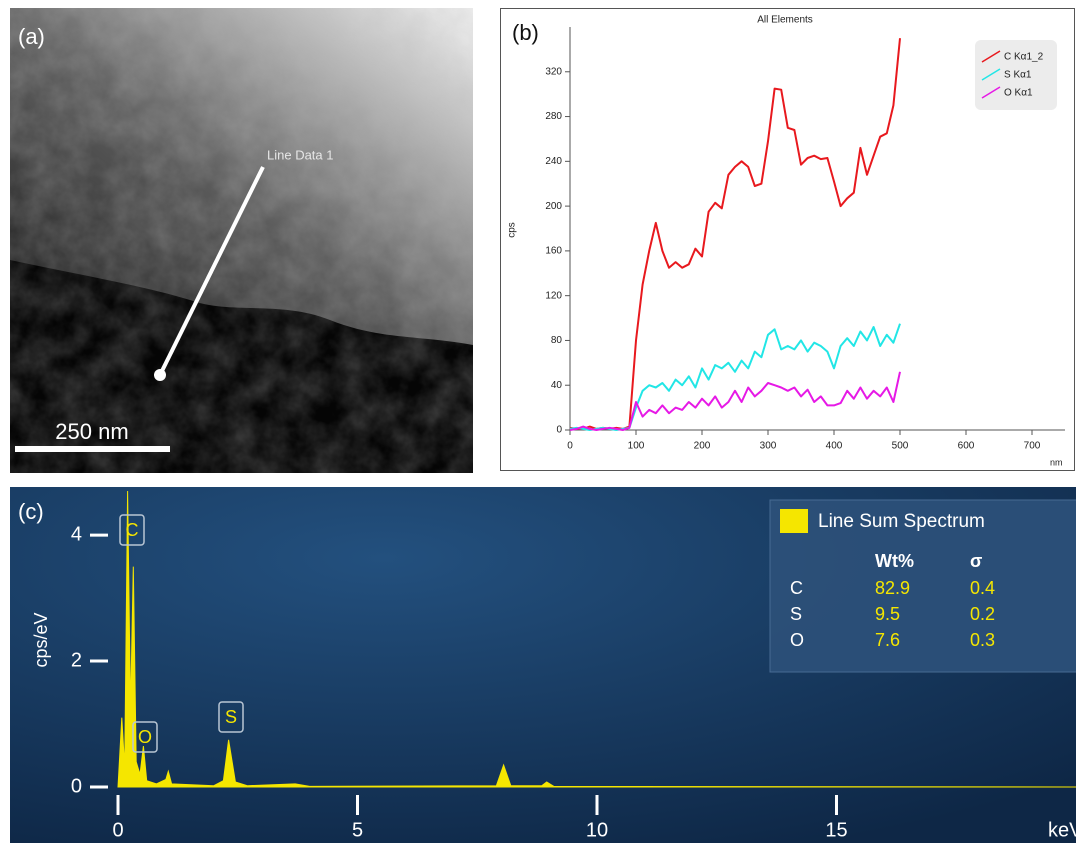 This screenshot has width=1080, height=843. I want to click on y-tick-label: 120, so click(553, 295).